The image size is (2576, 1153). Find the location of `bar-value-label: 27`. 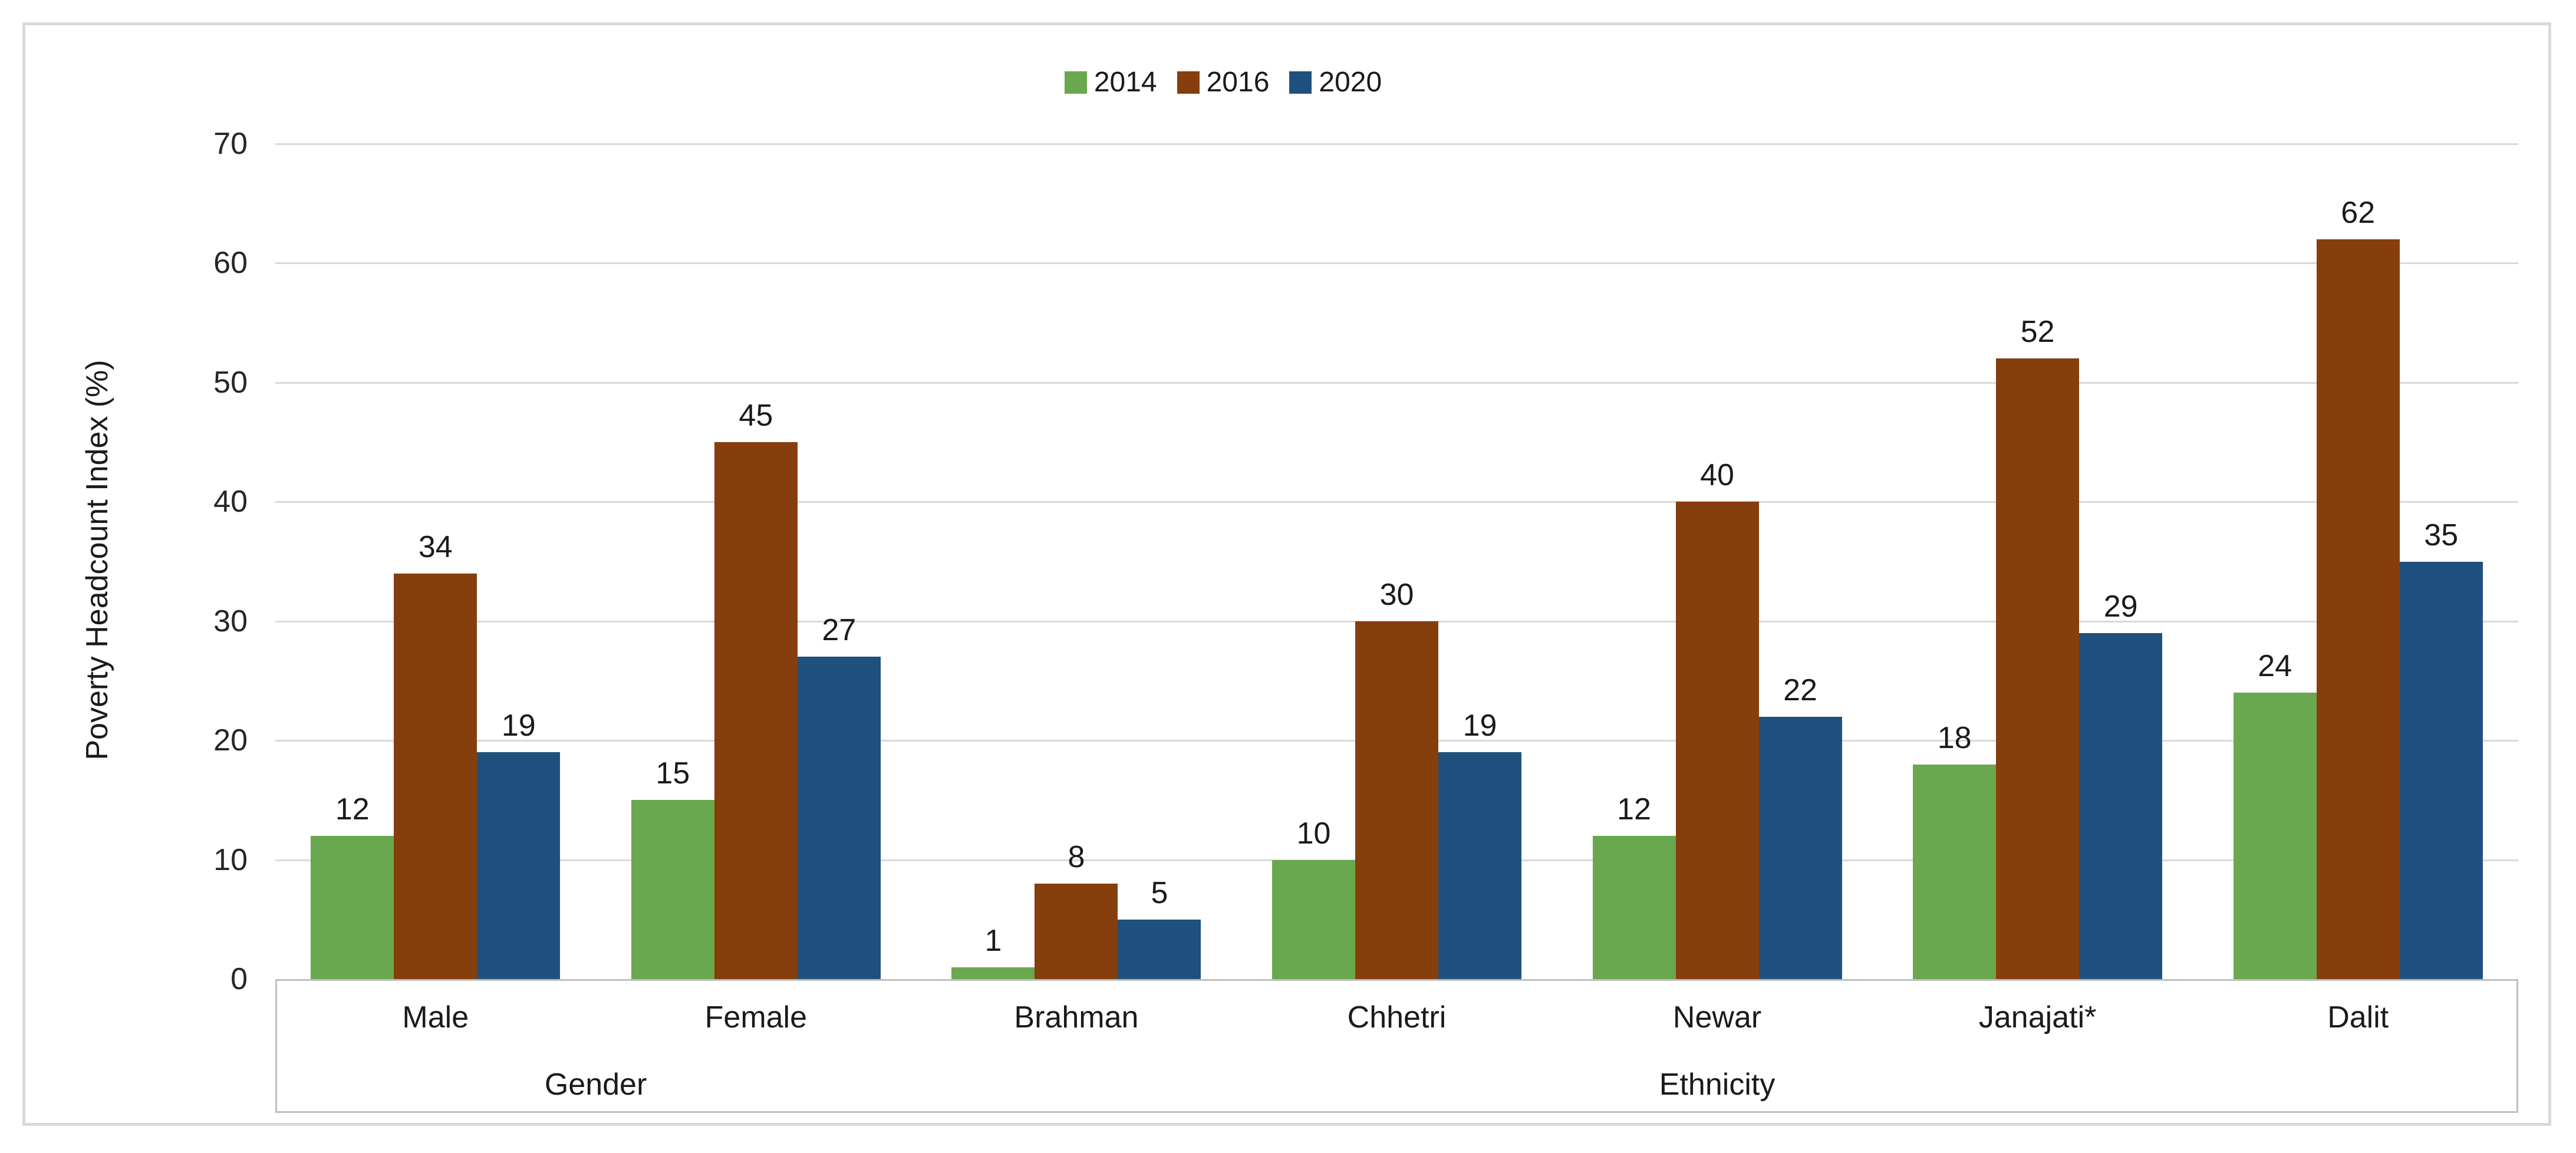

bar-value-label: 27 is located at coordinates (839, 630).